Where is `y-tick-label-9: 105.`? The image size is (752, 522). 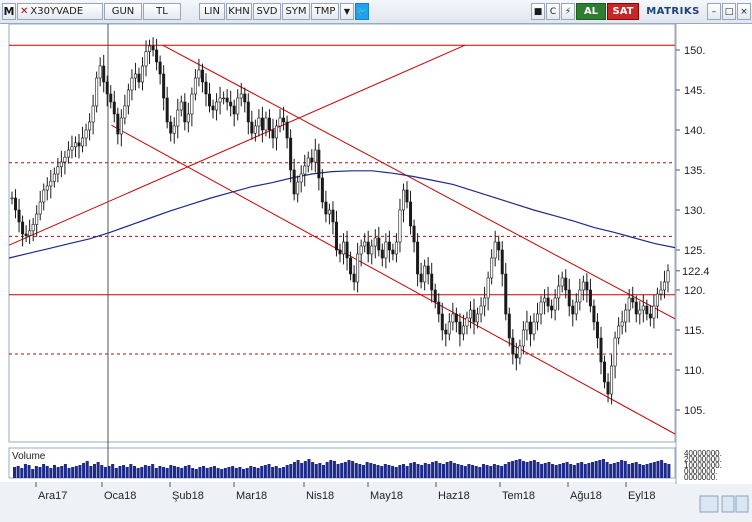 y-tick-label-9: 105. is located at coordinates (694, 411).